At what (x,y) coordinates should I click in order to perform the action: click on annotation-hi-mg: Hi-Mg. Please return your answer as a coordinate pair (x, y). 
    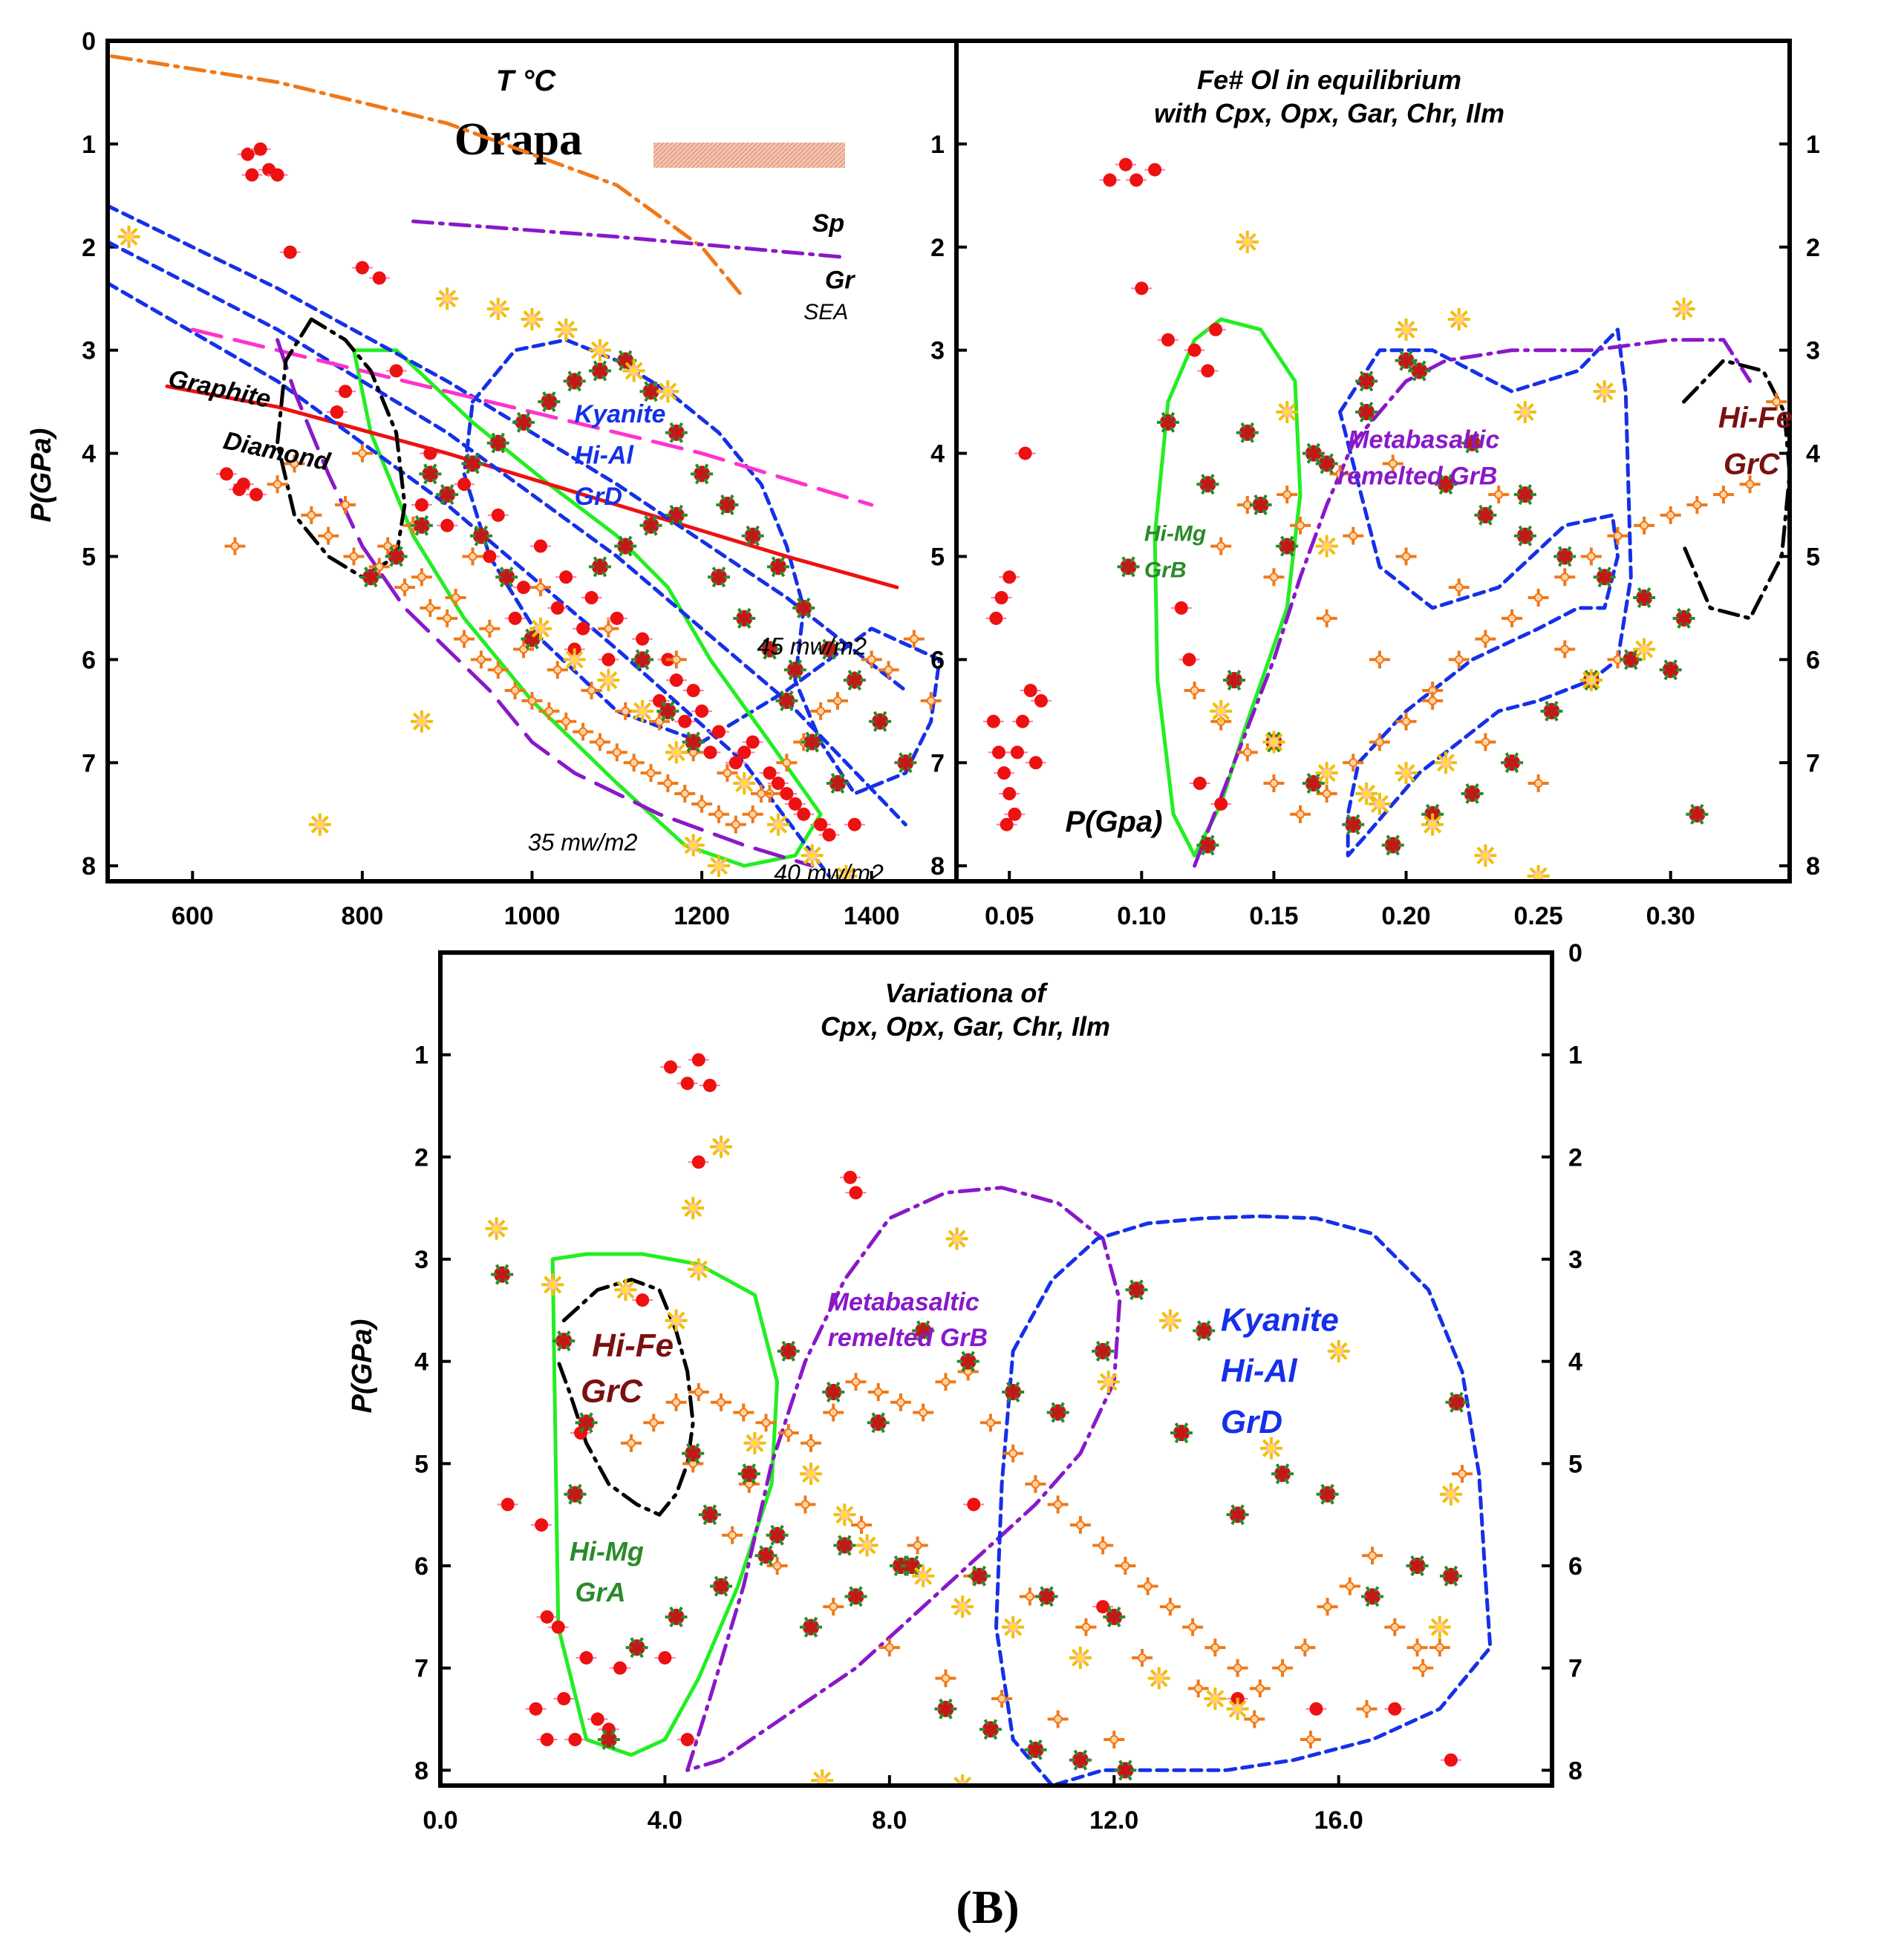
    Looking at the image, I should click on (607, 1552).